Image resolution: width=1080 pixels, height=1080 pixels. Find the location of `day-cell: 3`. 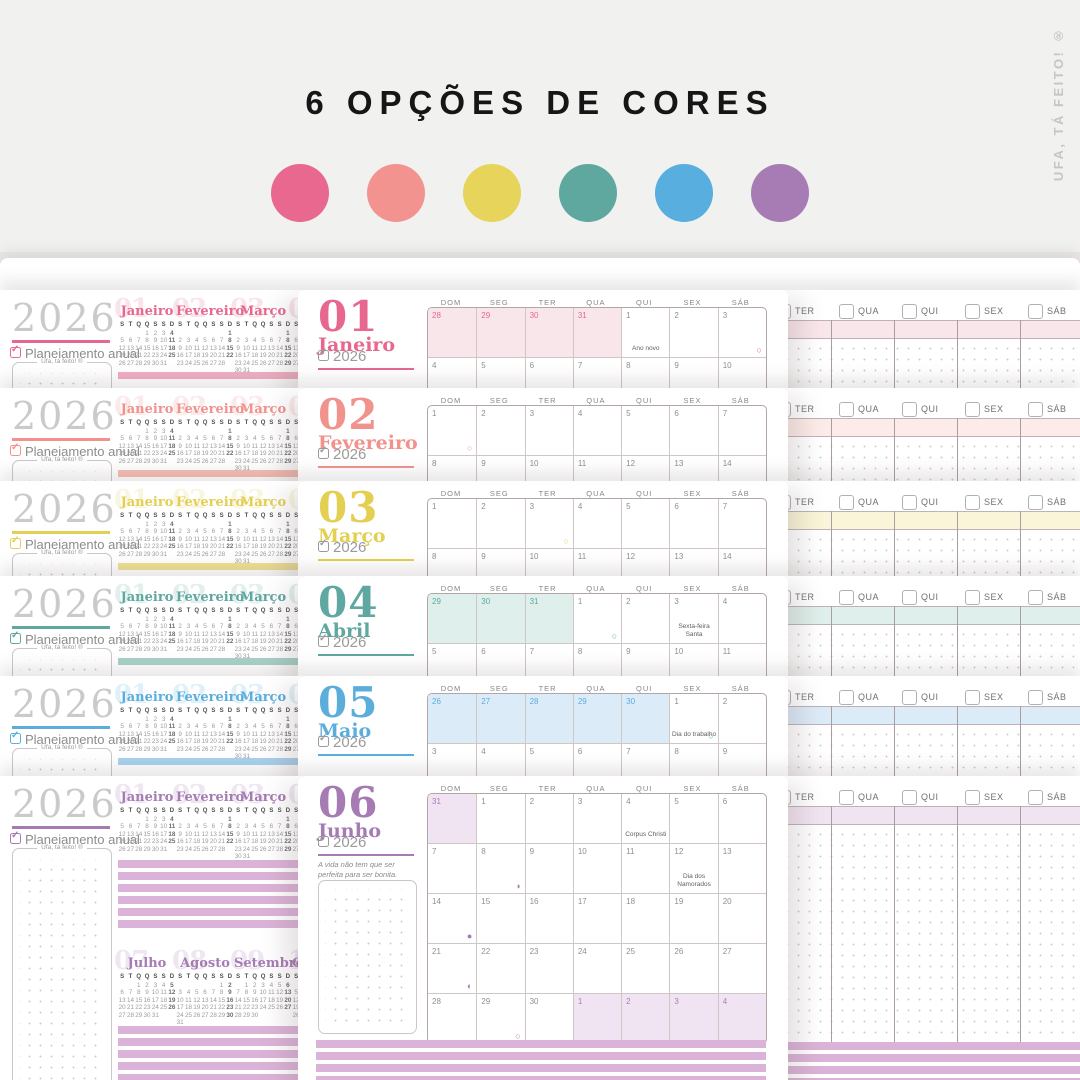

day-cell: 3 is located at coordinates (596, 818).